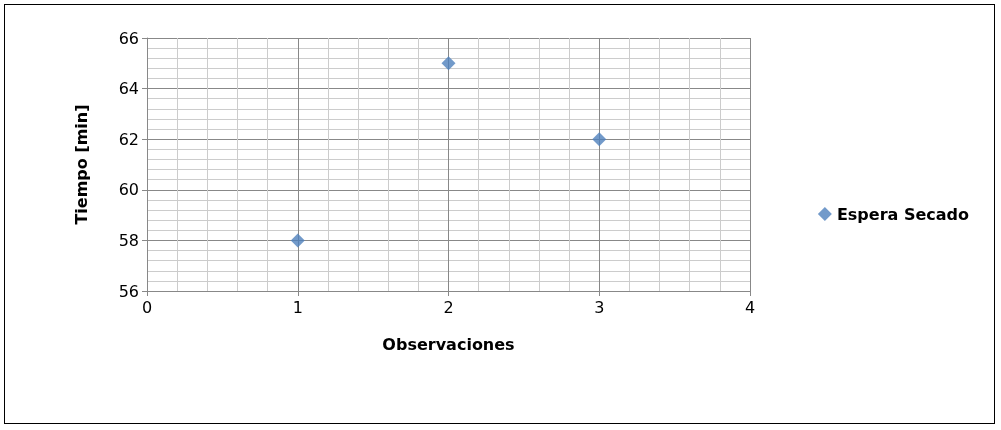 The width and height of the screenshot is (1001, 430). What do you see at coordinates (903, 214) in the screenshot?
I see `legend-label: Espera Secado` at bounding box center [903, 214].